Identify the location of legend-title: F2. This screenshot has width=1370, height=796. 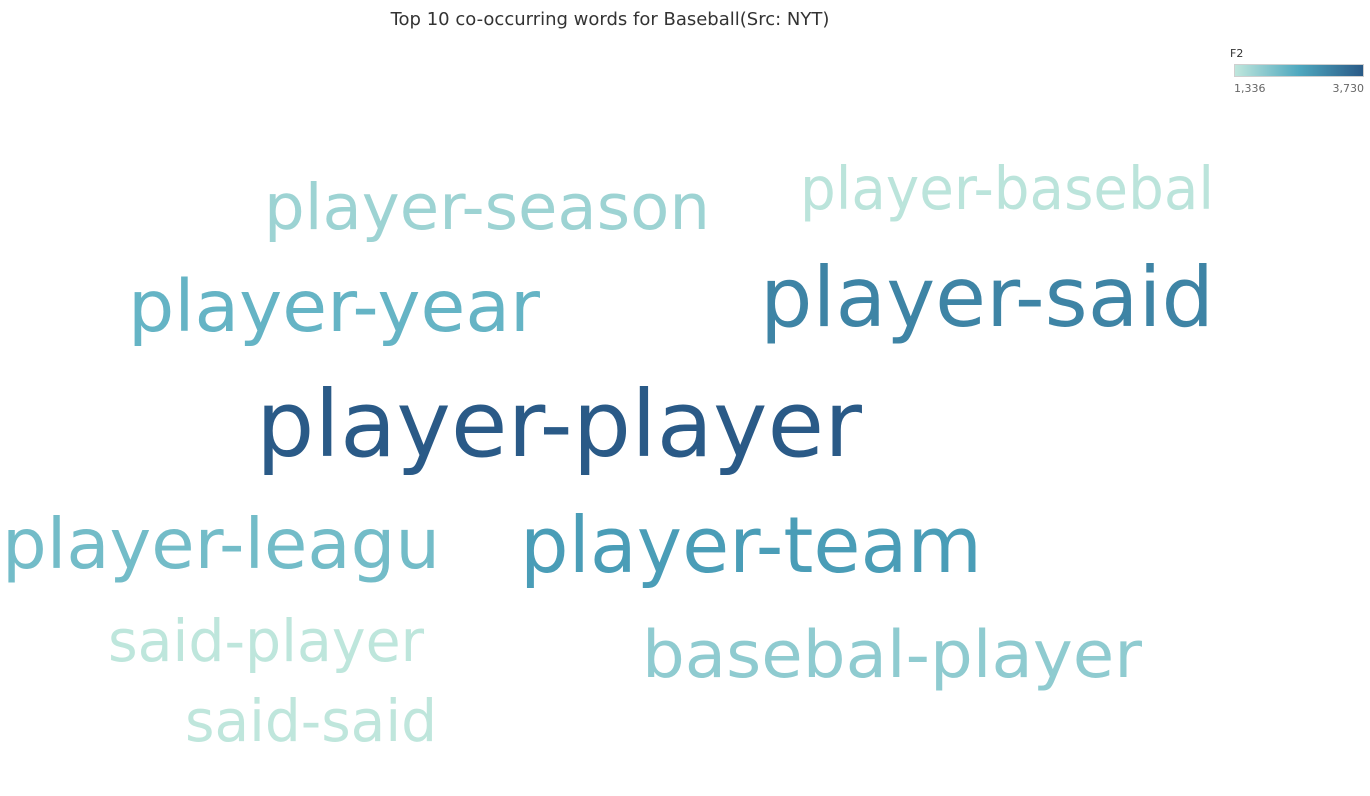
(1237, 53).